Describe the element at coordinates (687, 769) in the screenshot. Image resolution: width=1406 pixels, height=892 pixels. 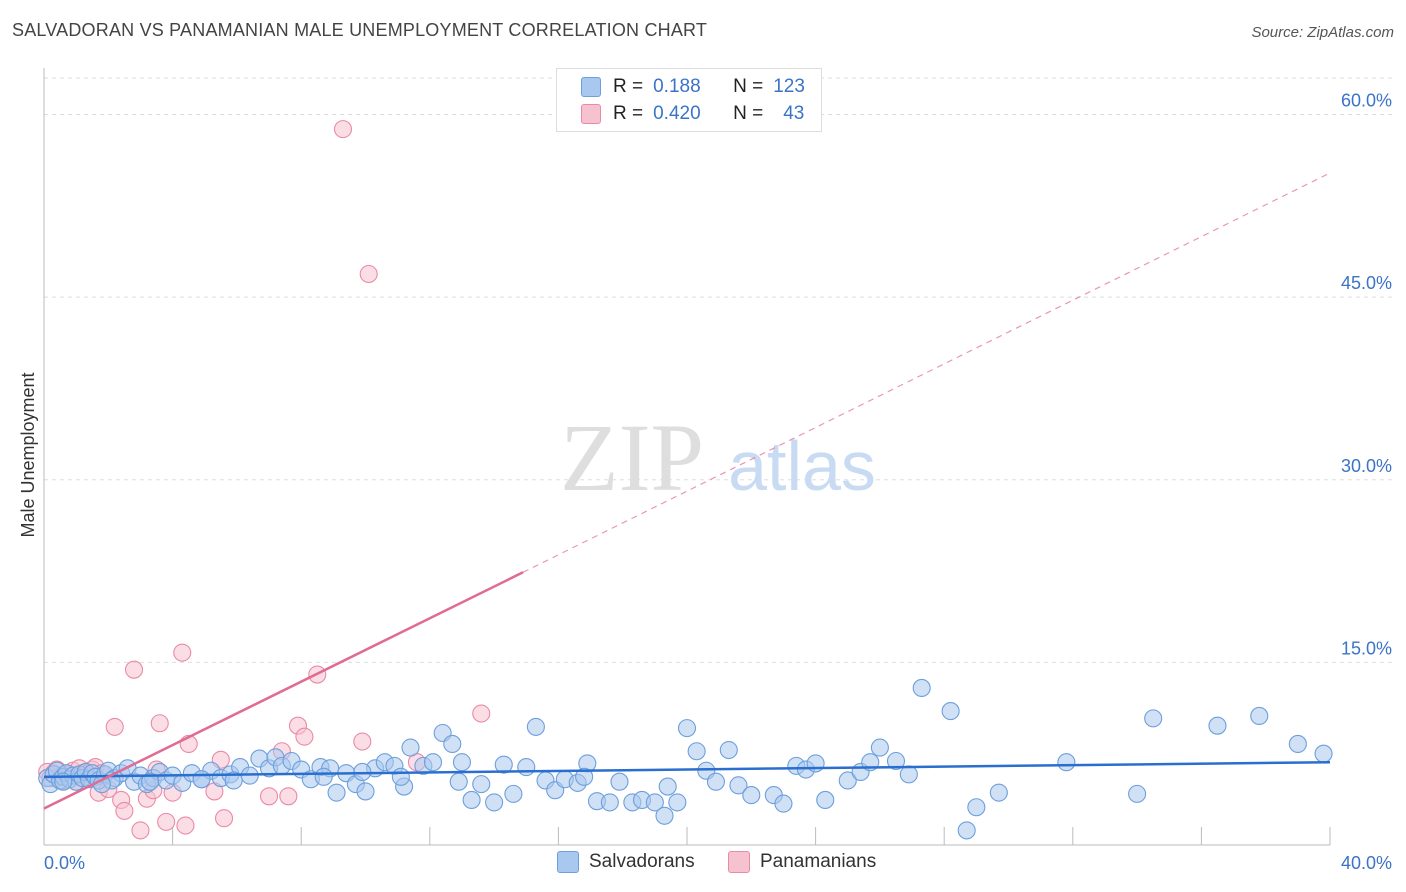
I see `trend-line-salvadorans` at that location.